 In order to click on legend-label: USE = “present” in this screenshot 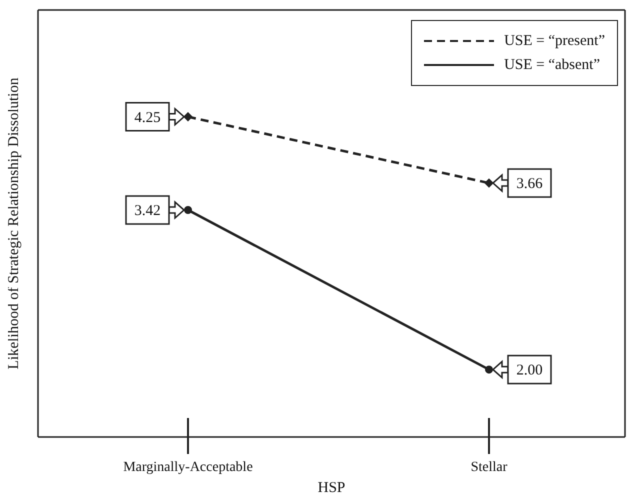, I will do `click(554, 41)`.